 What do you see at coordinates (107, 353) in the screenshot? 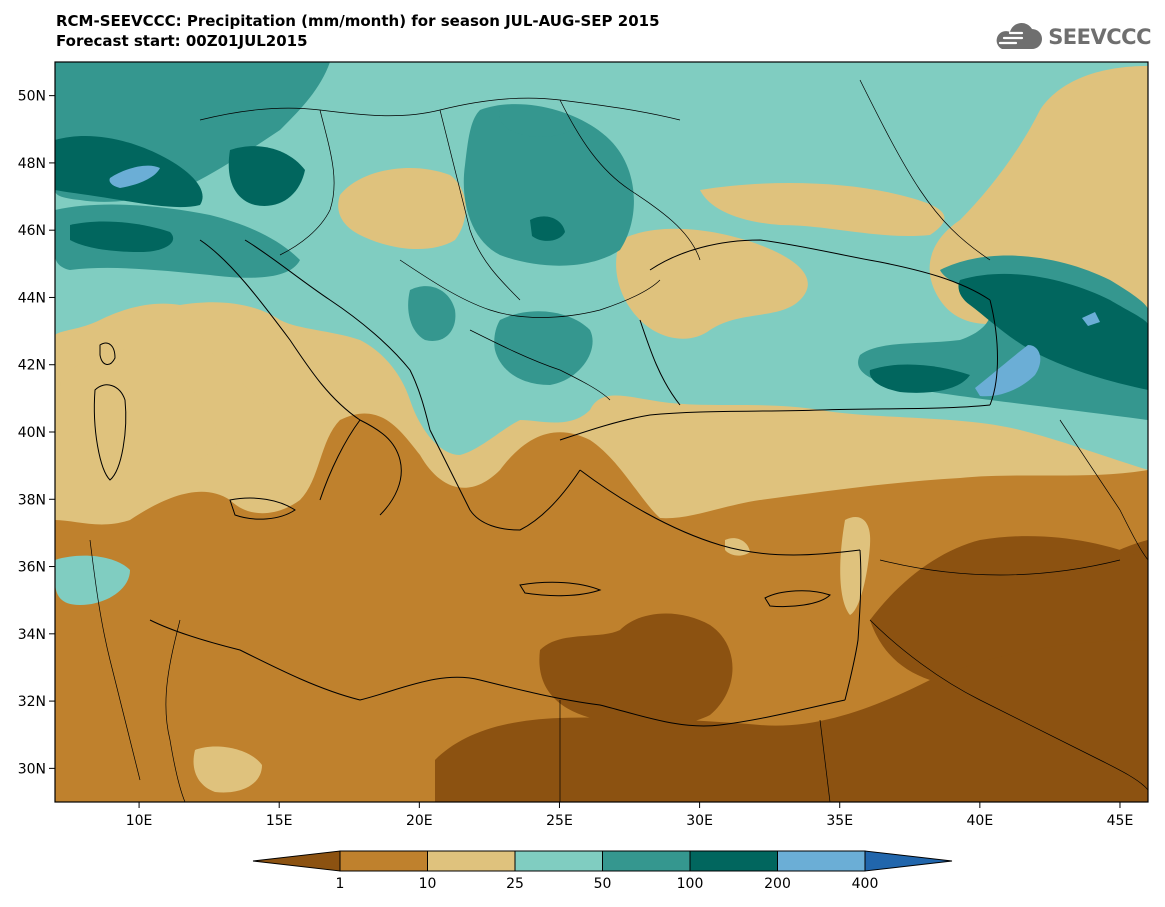
I see `corsica-outline` at bounding box center [107, 353].